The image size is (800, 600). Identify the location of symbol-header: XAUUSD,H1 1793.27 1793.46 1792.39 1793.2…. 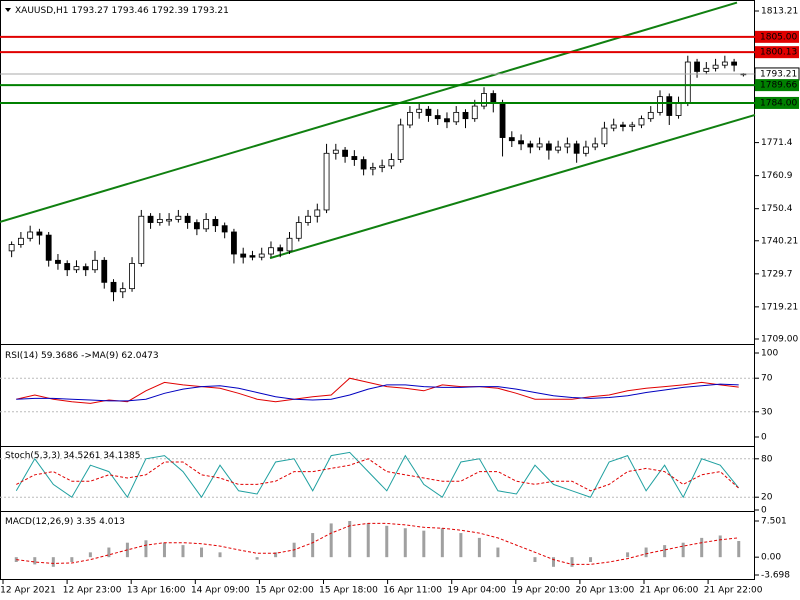
(122, 11).